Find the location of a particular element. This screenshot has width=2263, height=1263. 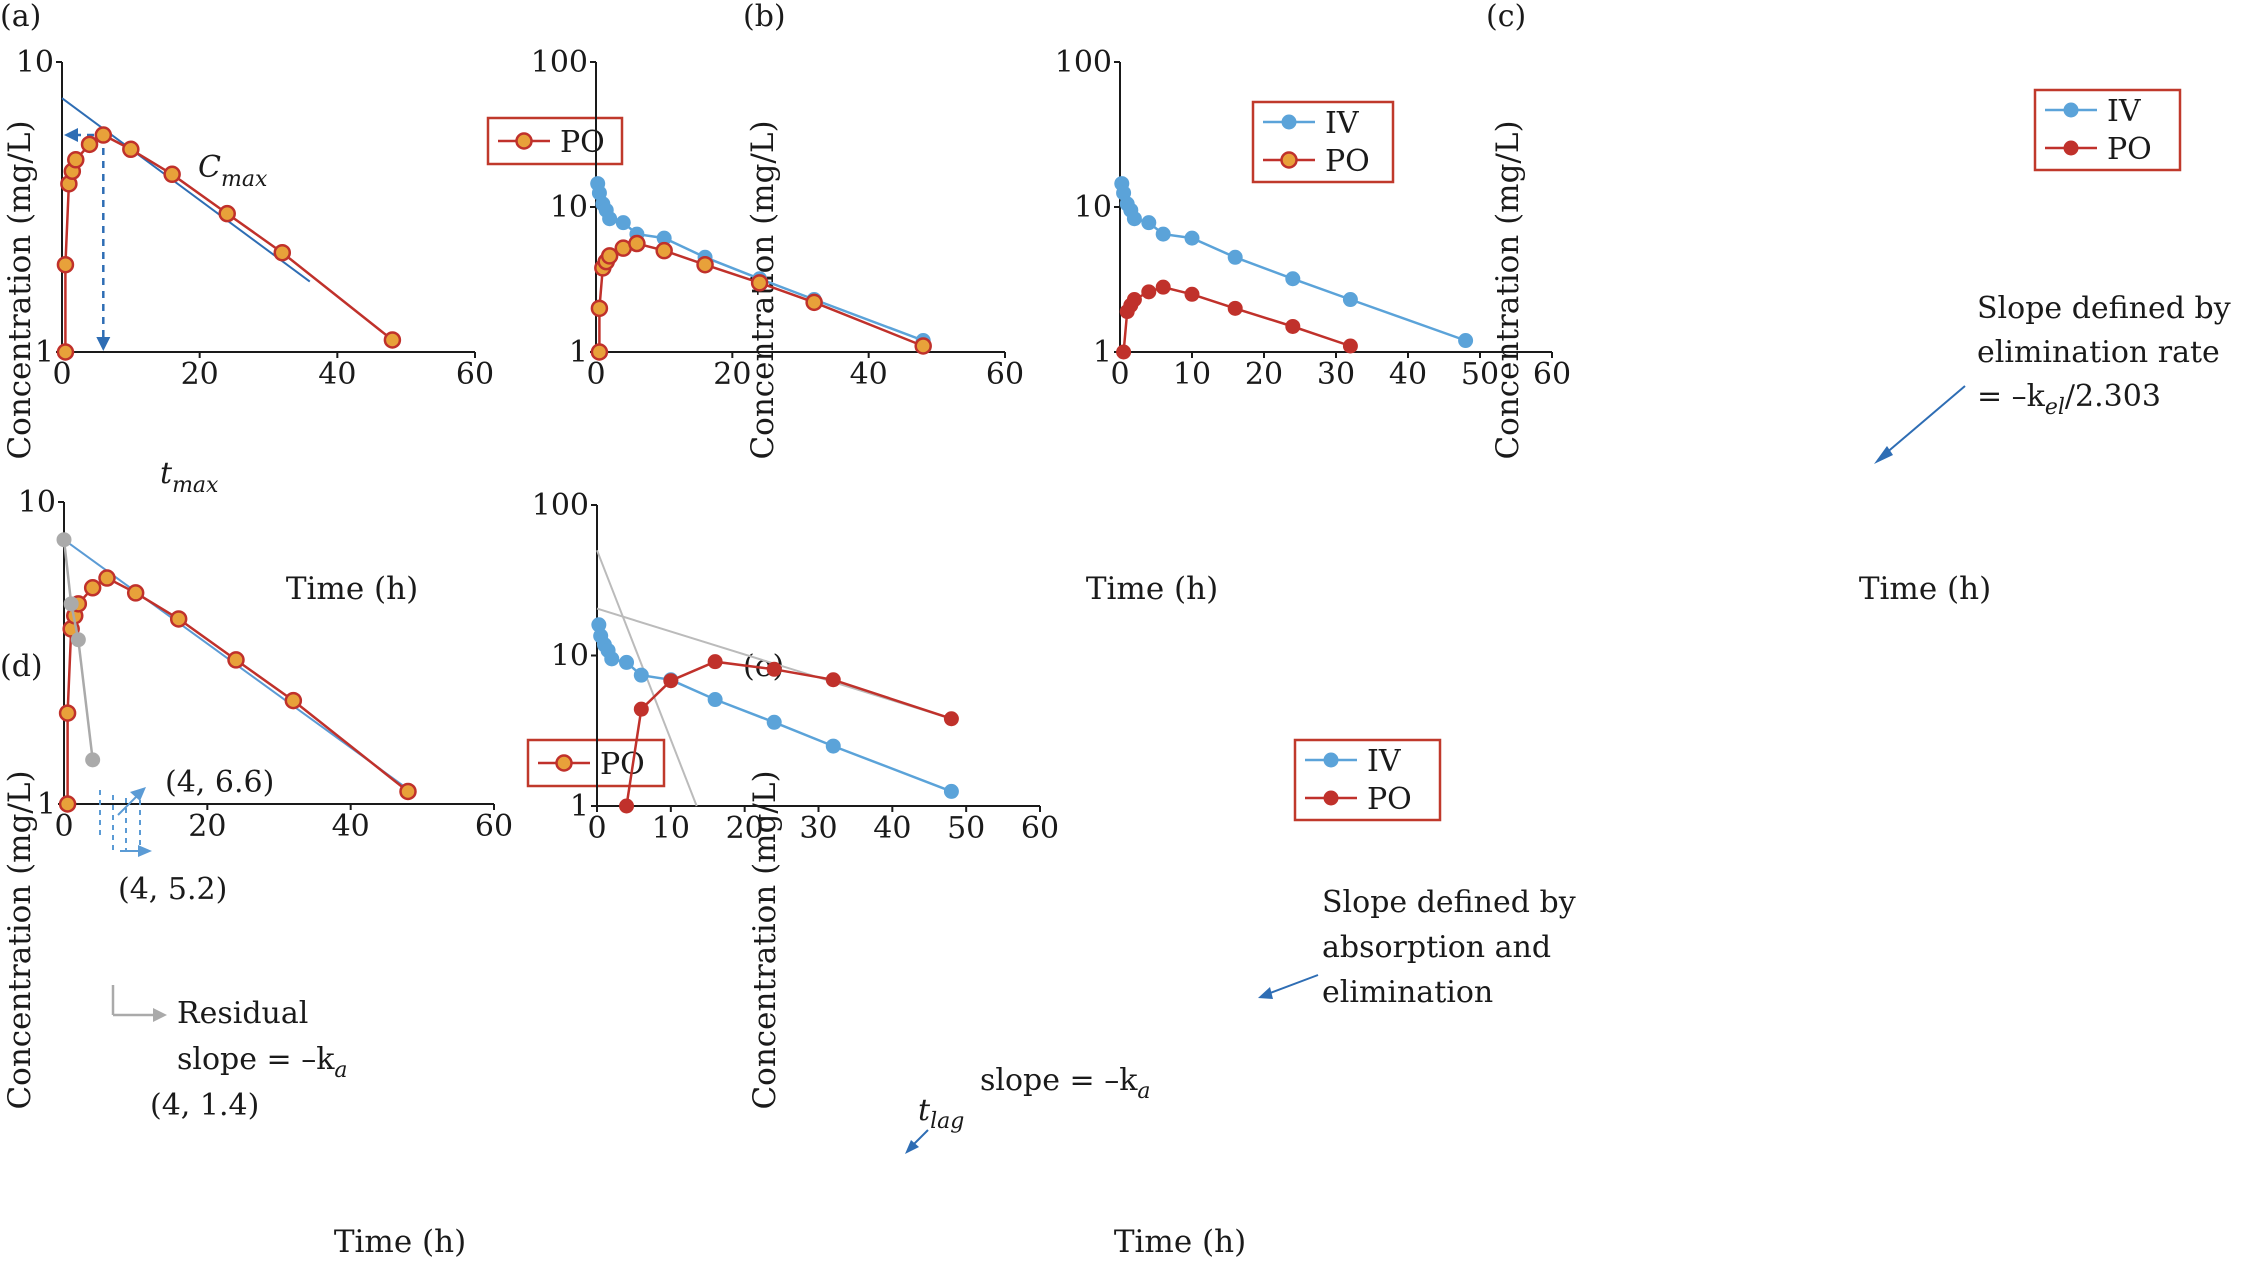

panel-label: (a) is located at coordinates (20, 17).